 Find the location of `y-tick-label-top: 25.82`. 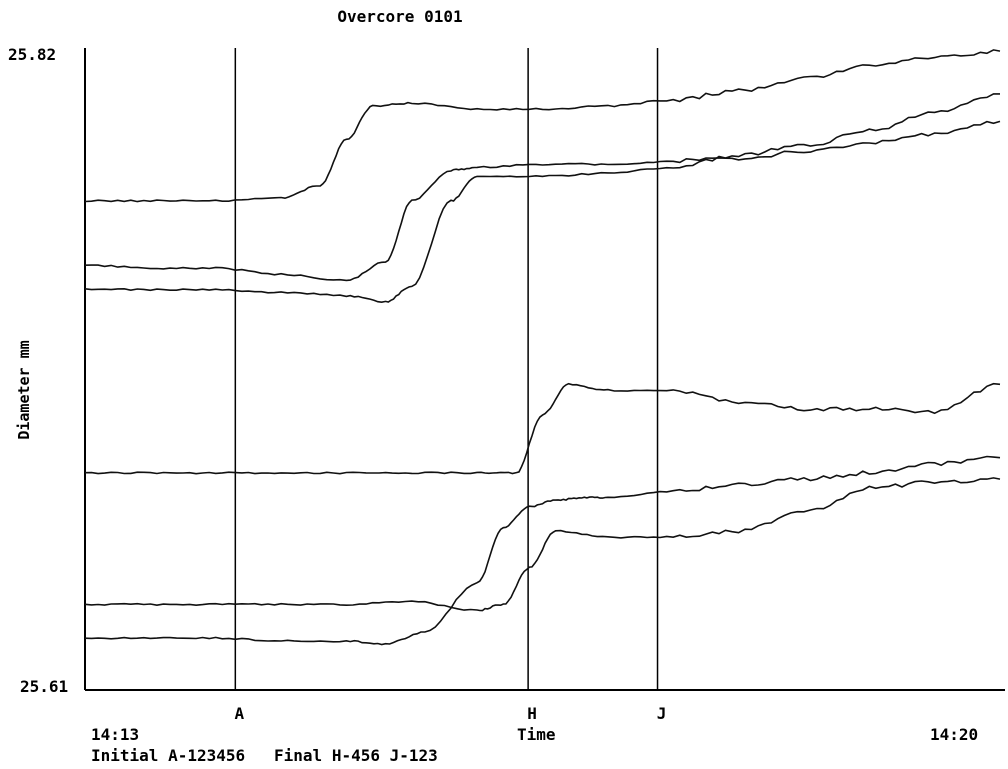

y-tick-label-top: 25.82 is located at coordinates (32, 54).